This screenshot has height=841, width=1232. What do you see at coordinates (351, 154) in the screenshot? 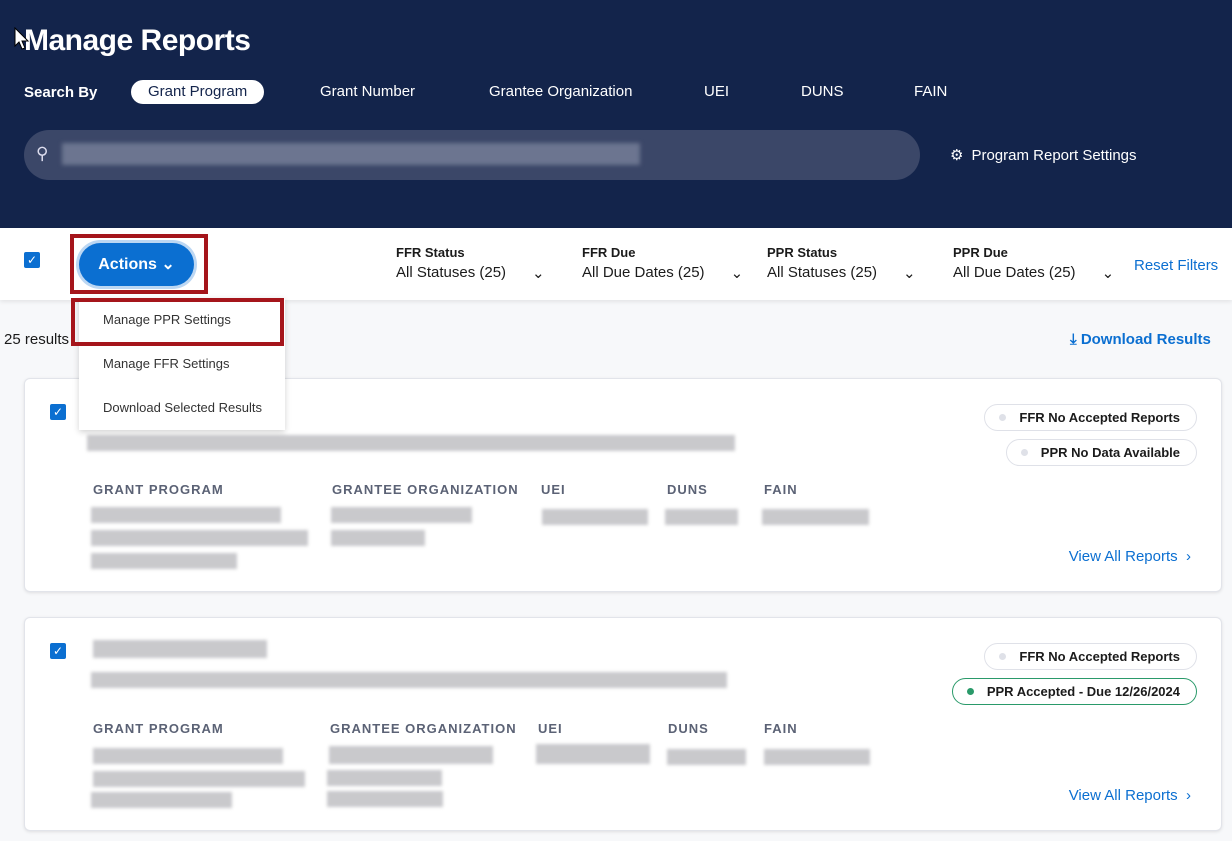
I see `redacted-search-text` at bounding box center [351, 154].